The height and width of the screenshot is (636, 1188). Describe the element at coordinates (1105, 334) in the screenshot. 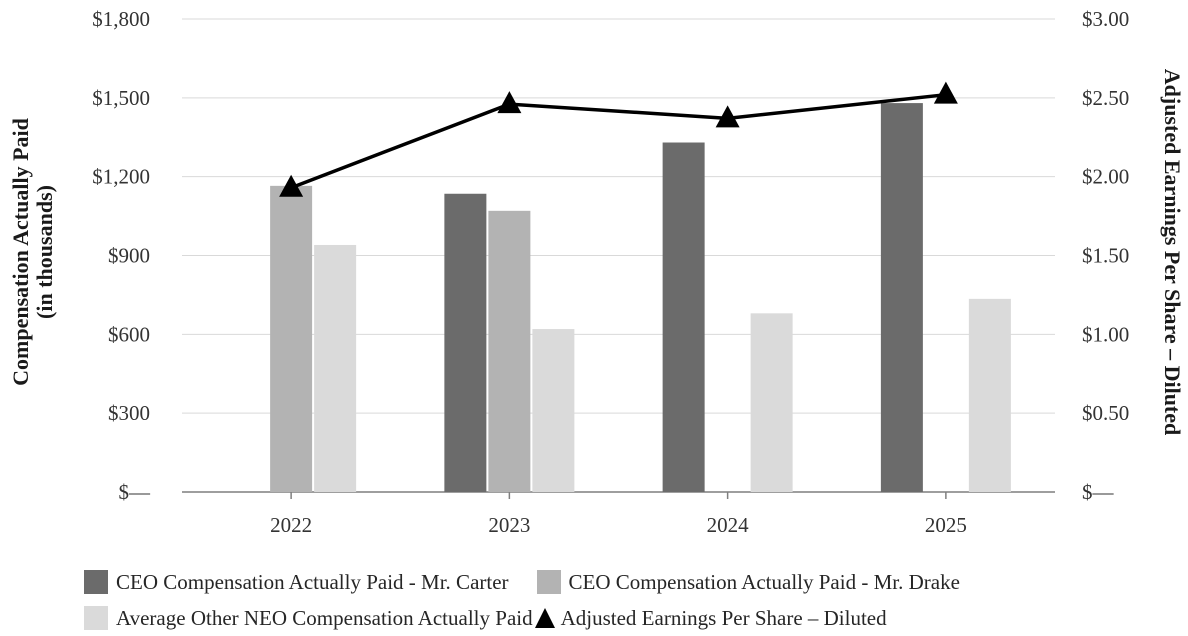

I see `y-right-tick-label: $1.00` at that location.